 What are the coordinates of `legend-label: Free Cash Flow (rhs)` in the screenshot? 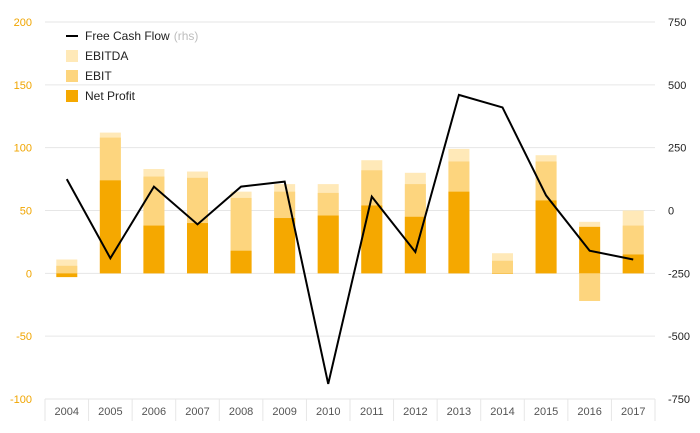 It's located at (141, 36).